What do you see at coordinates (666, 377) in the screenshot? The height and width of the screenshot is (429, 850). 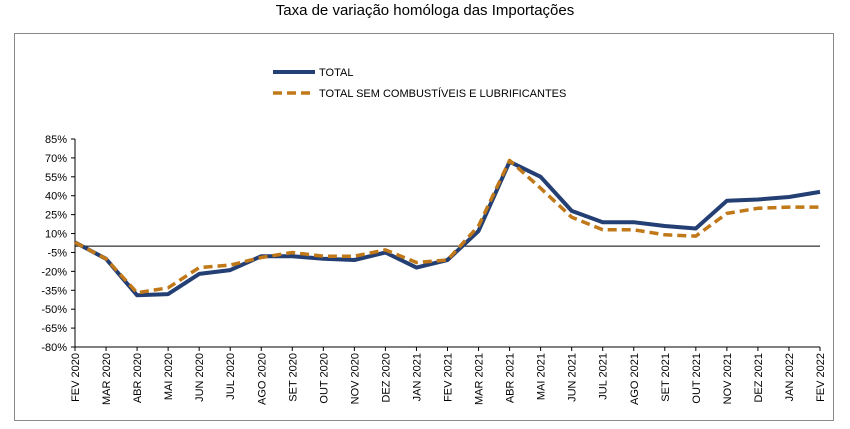 I see `x-tick-label: SET 2021` at bounding box center [666, 377].